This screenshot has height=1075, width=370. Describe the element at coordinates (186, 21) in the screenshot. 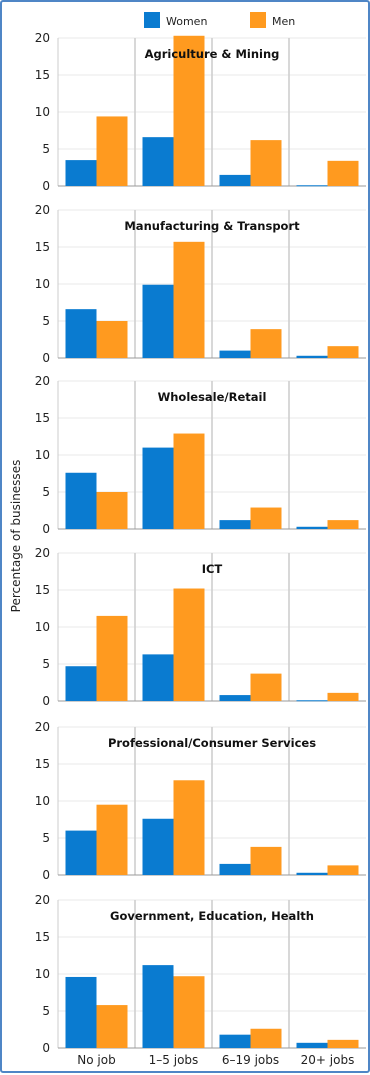

I see `legend-label-women: Women` at that location.